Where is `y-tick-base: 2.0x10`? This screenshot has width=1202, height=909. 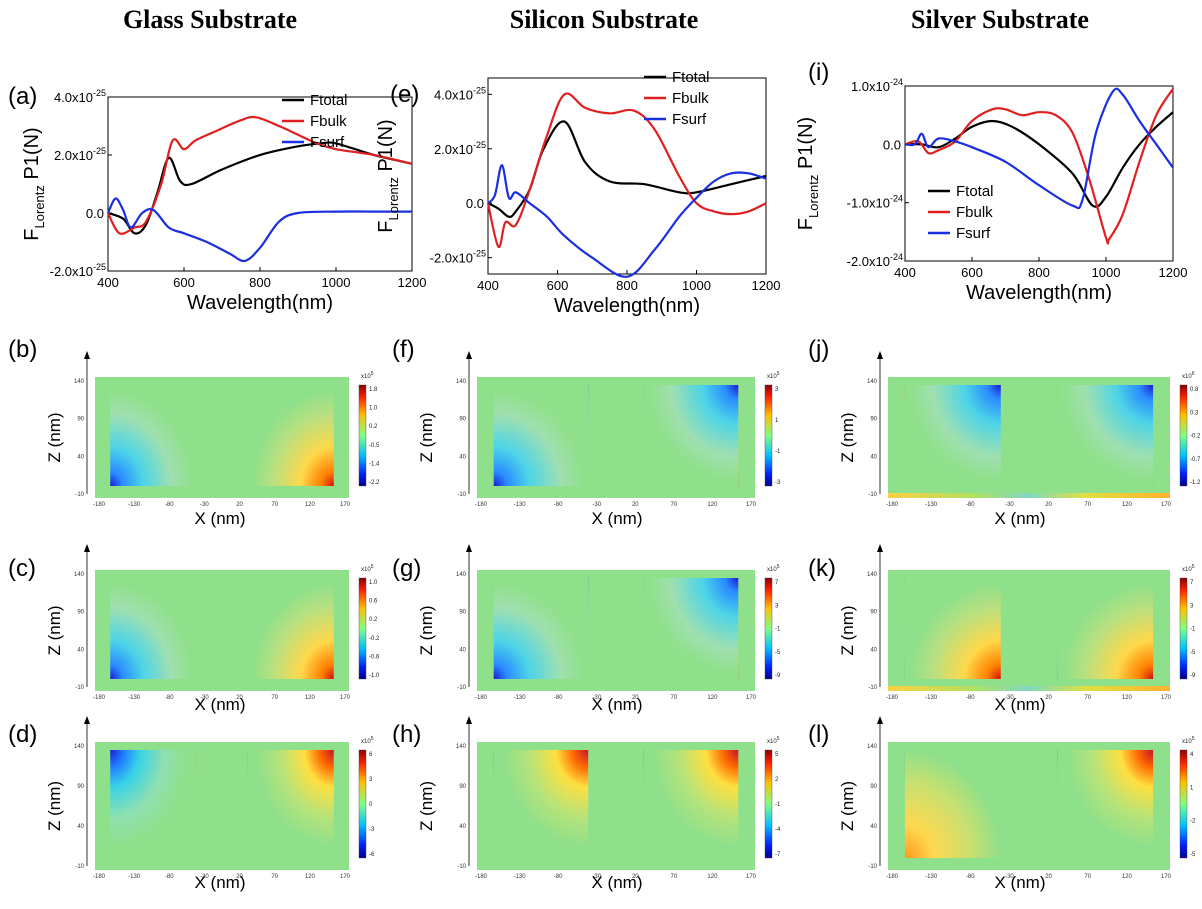
y-tick-base: 2.0x10 is located at coordinates (453, 149).